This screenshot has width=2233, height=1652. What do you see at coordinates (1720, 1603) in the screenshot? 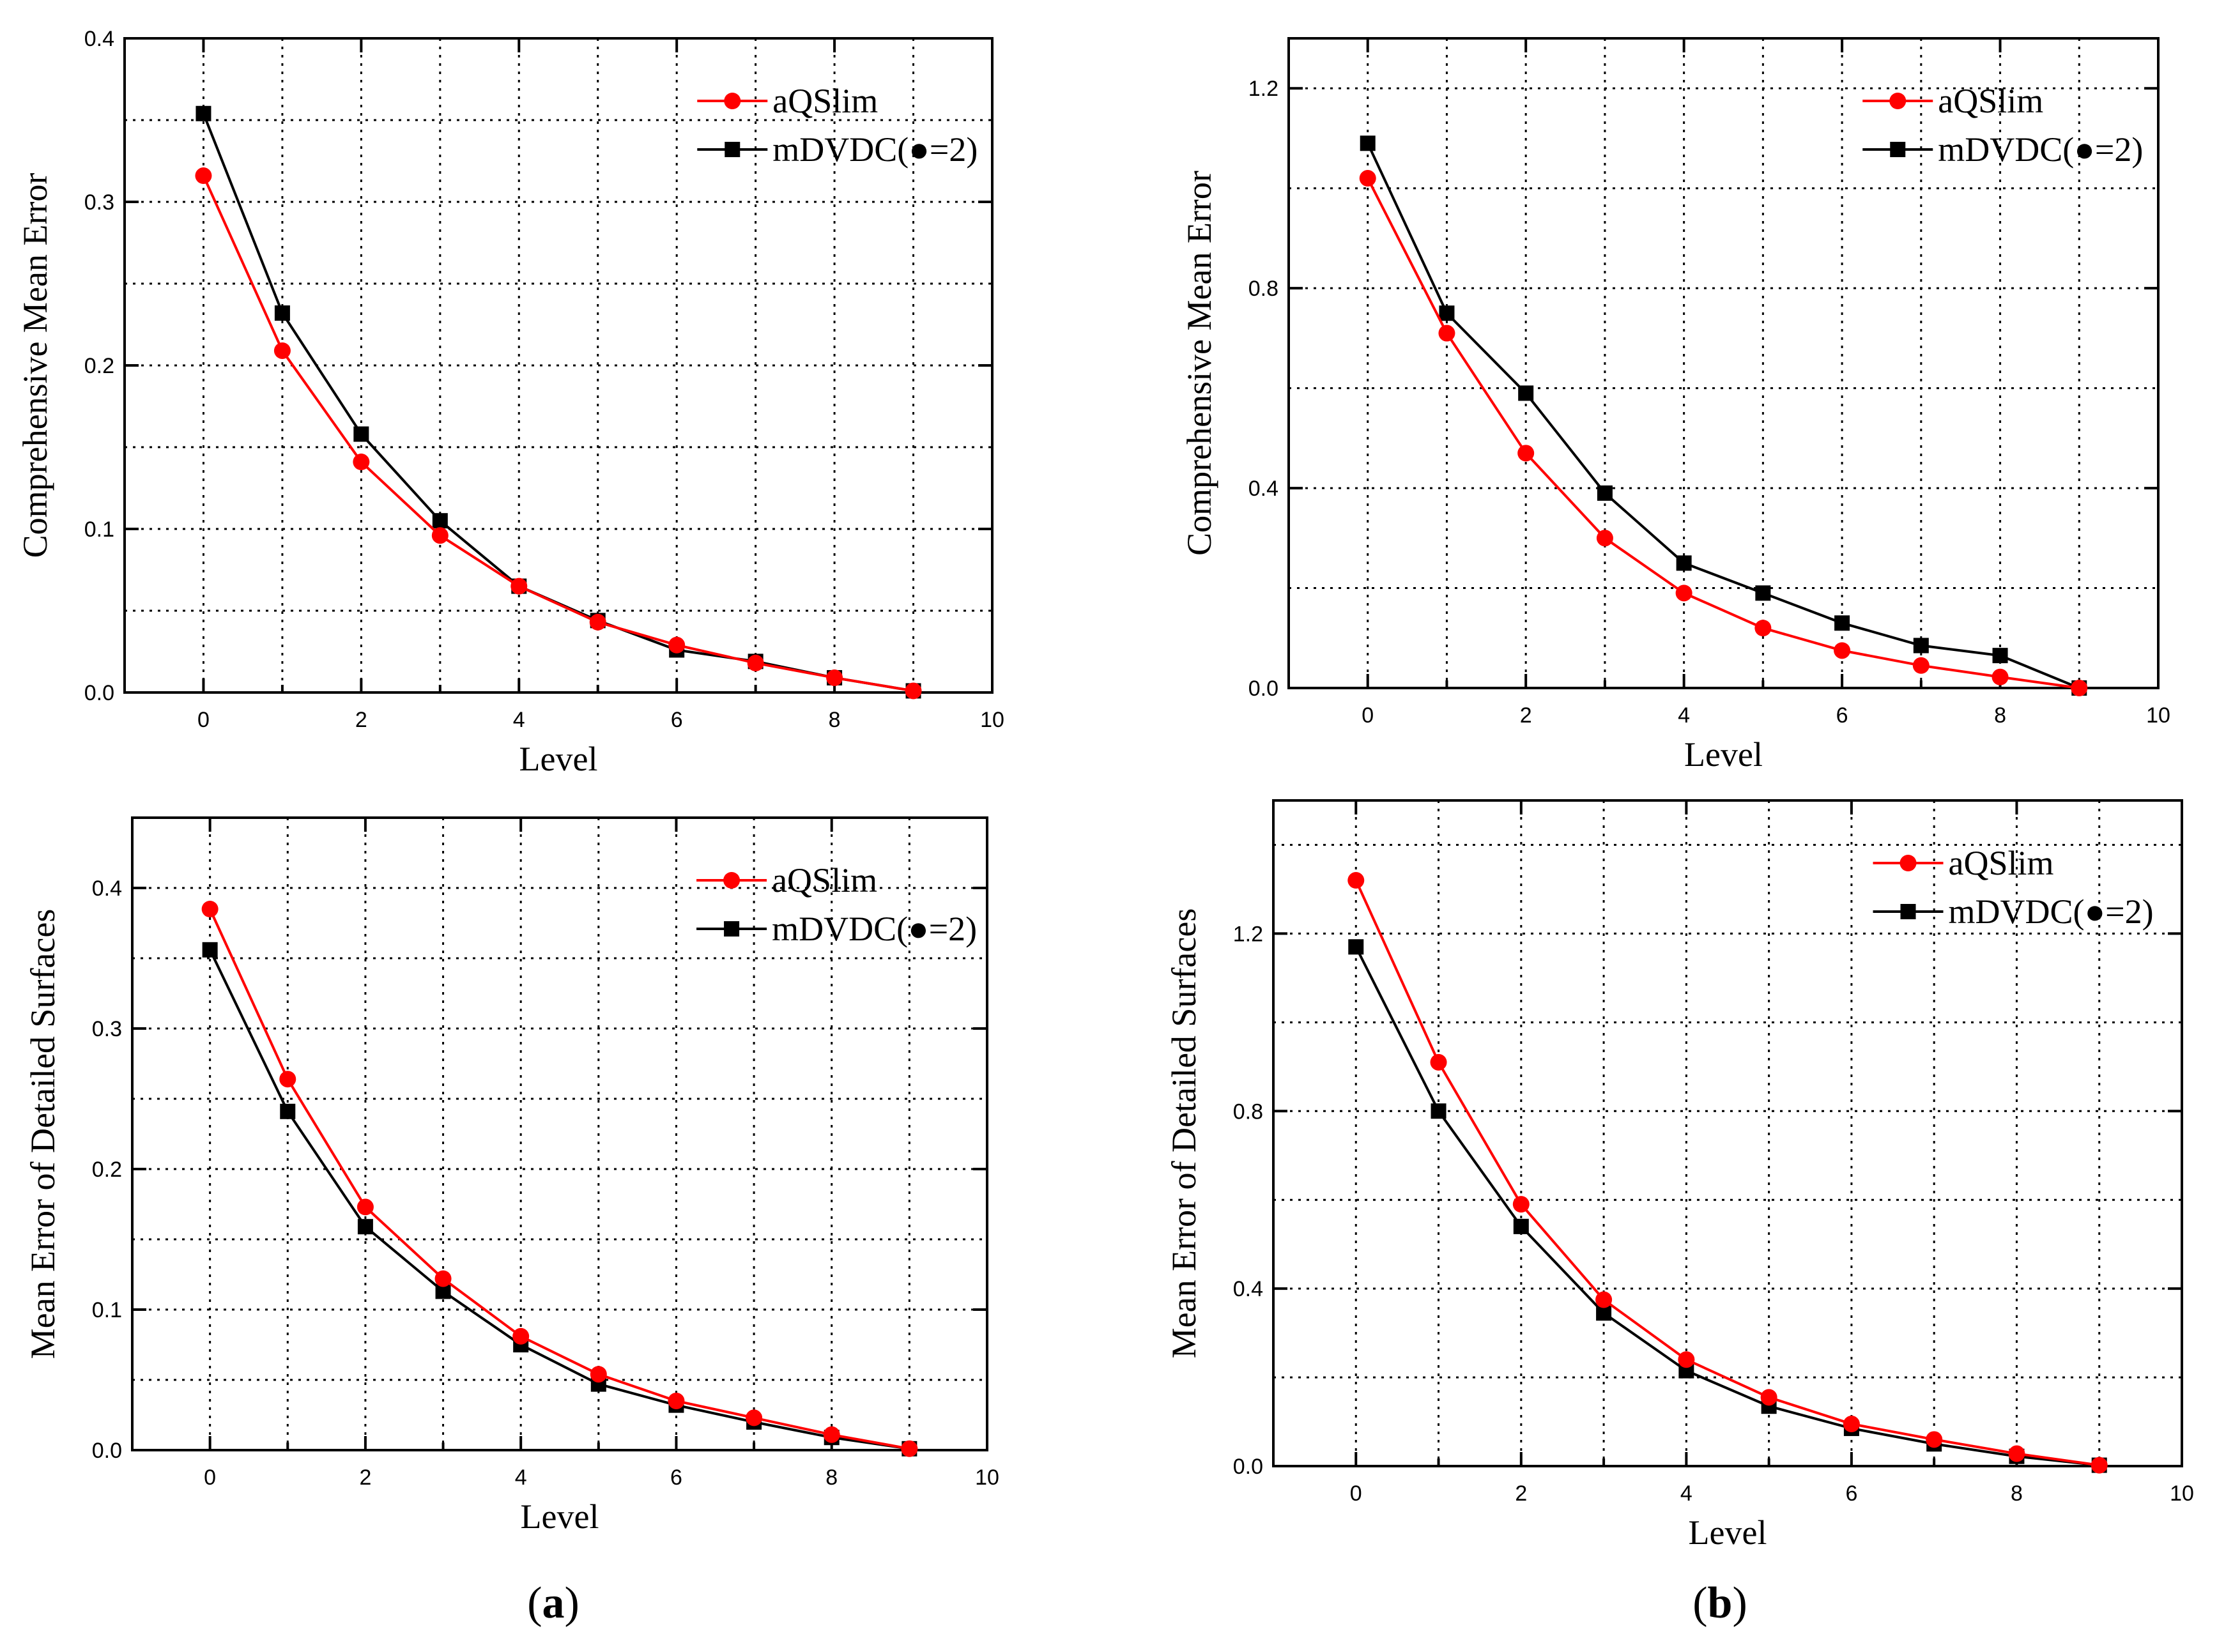
I see `panel-label-b-letter: b` at bounding box center [1720, 1603].